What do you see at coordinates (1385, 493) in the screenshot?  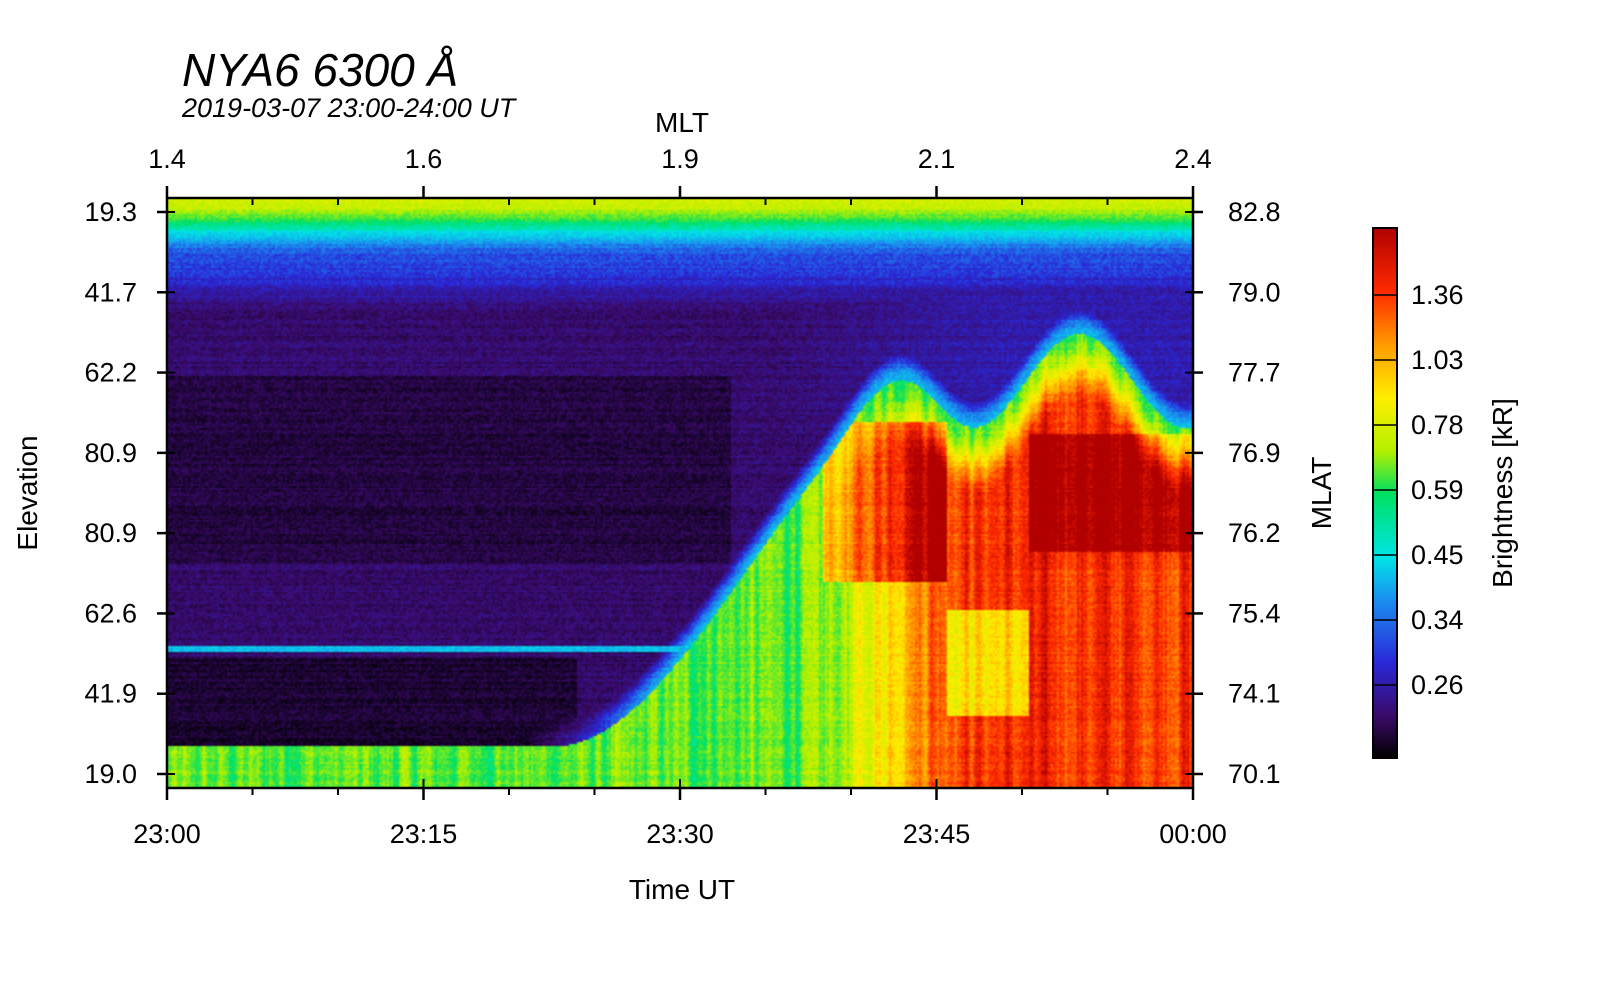 I see `colorbar` at bounding box center [1385, 493].